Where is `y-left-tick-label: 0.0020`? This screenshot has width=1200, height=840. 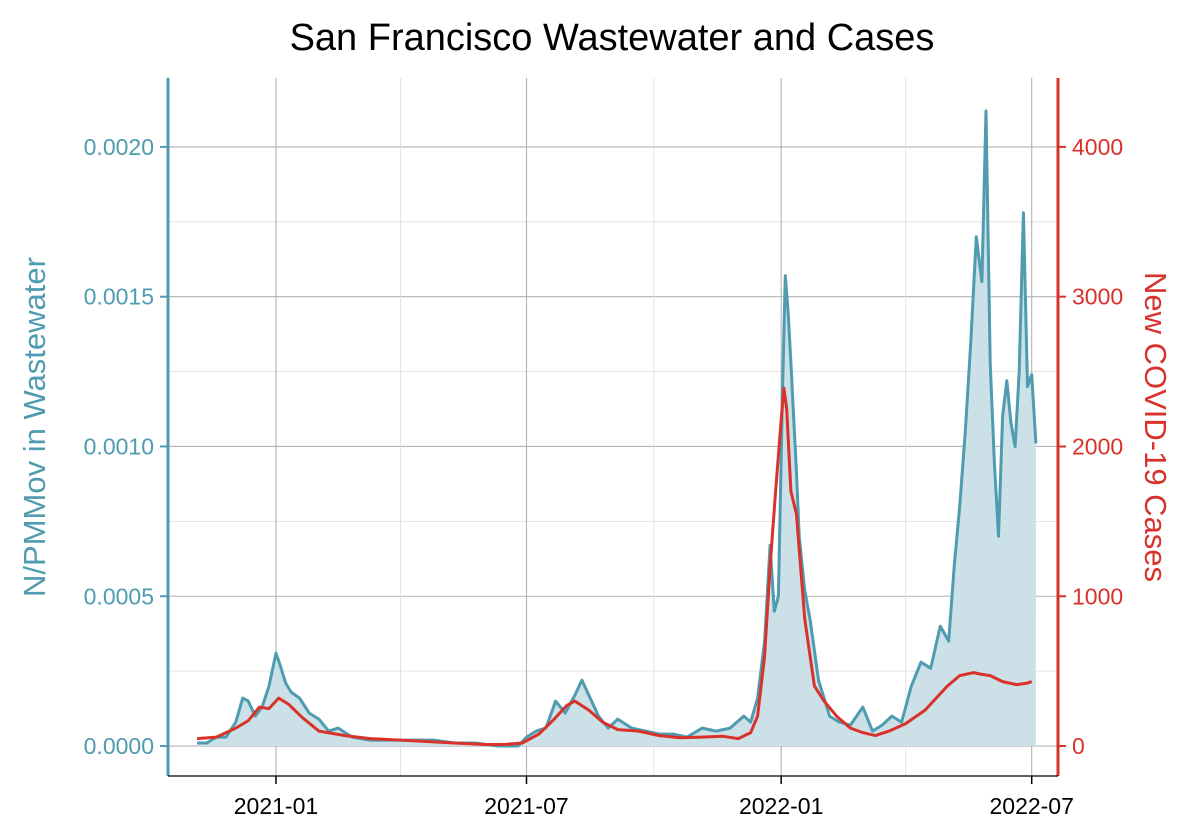 y-left-tick-label: 0.0020 is located at coordinates (119, 147).